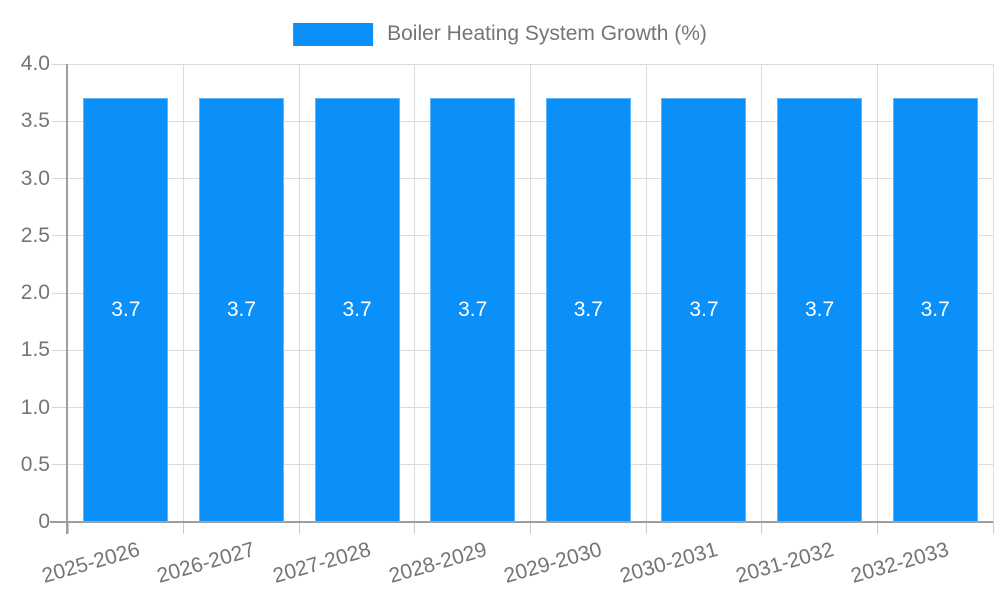 The image size is (1000, 600). I want to click on y-axis-tick-label: 2.5, so click(35, 235).